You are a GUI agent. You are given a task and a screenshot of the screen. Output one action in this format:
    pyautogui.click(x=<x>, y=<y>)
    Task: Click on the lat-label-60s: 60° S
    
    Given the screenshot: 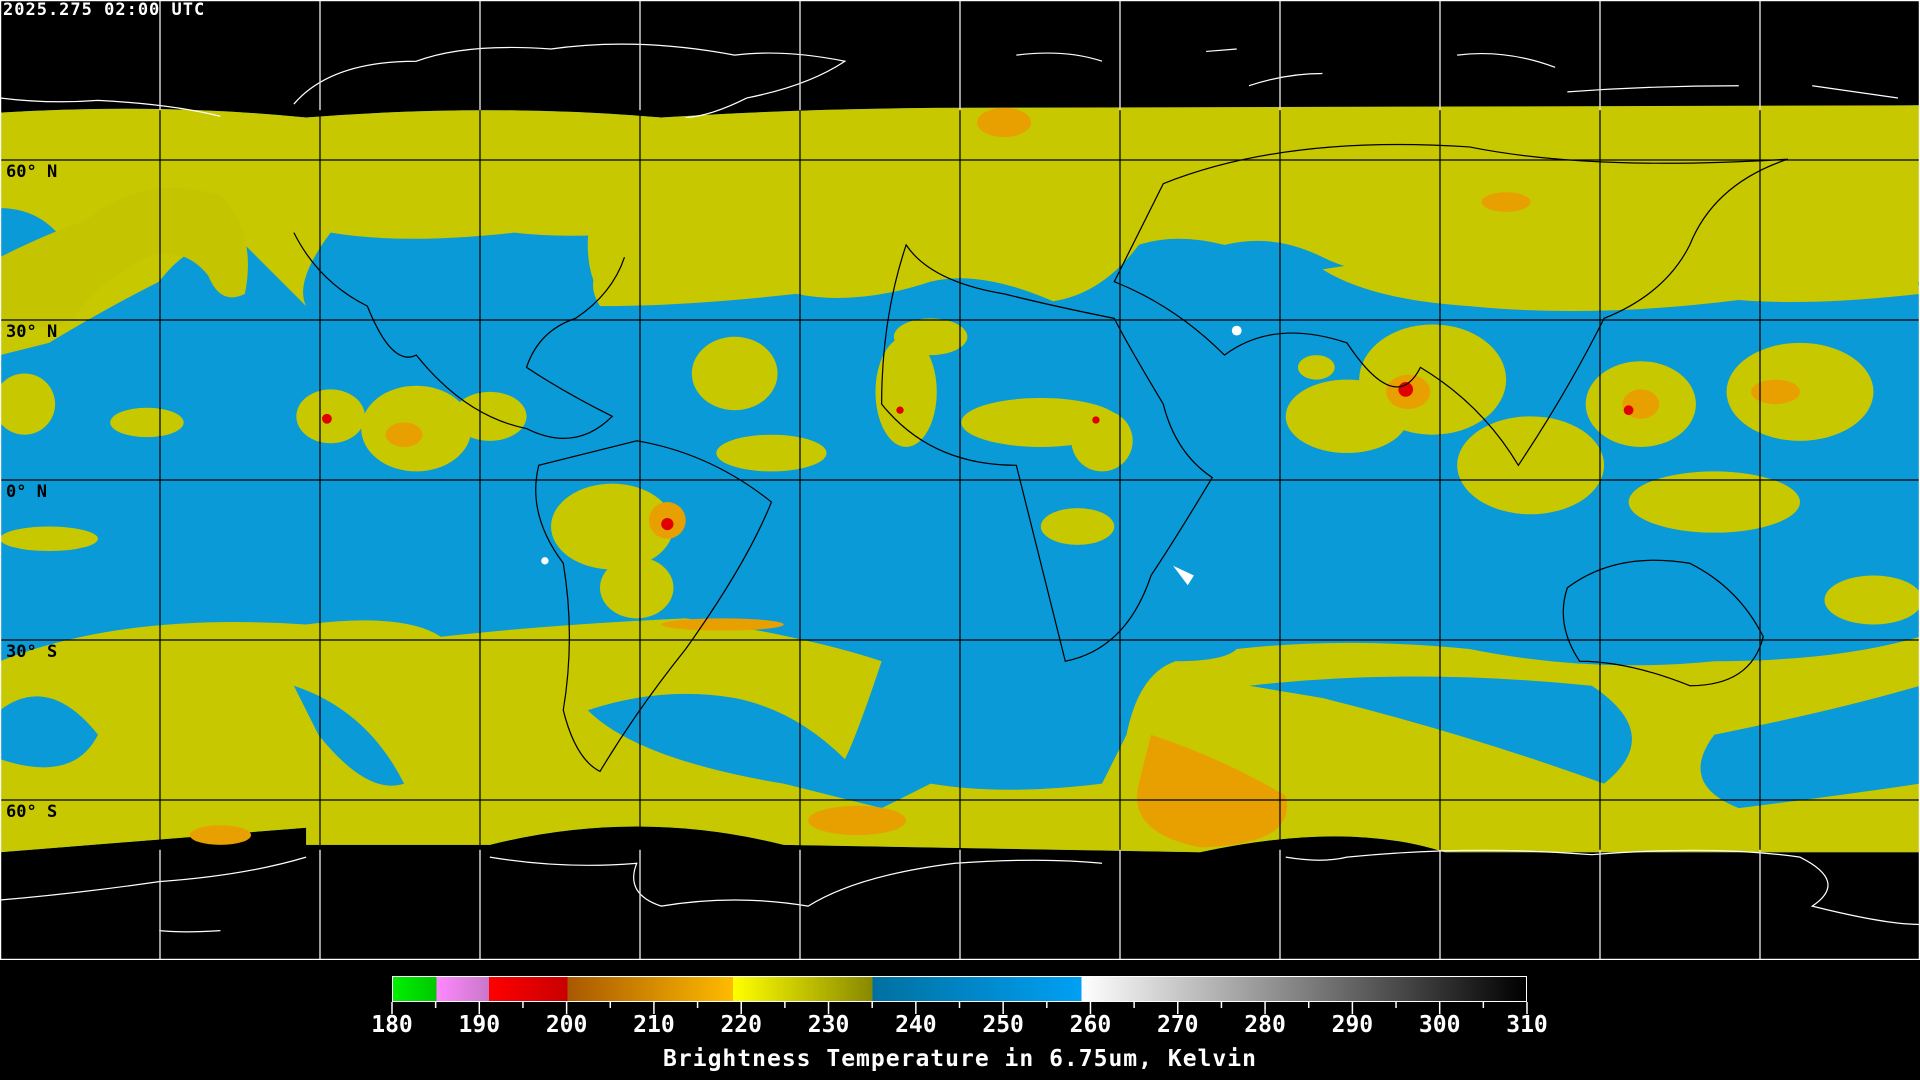 What is the action you would take?
    pyautogui.click(x=32, y=812)
    